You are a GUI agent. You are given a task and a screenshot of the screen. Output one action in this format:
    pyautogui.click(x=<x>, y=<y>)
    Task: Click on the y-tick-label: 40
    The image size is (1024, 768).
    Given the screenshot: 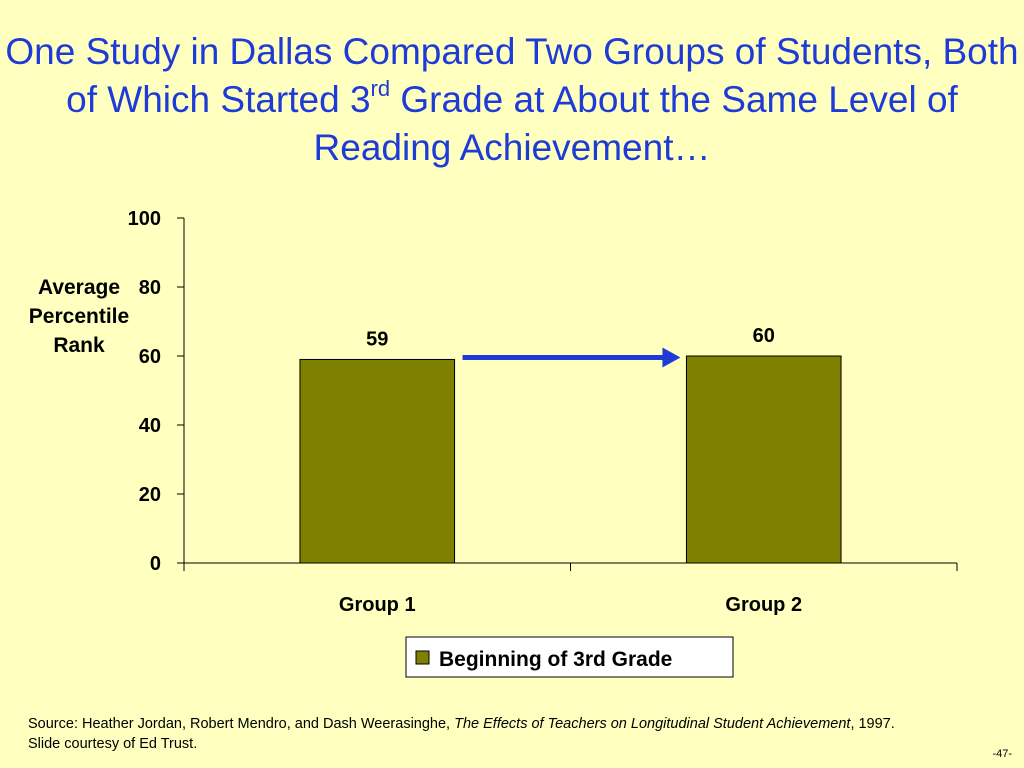 What is the action you would take?
    pyautogui.click(x=150, y=426)
    